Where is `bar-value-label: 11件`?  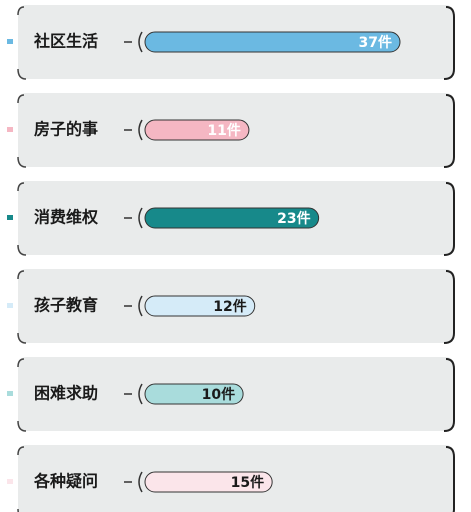
bar-value-label: 11件 is located at coordinates (223, 130).